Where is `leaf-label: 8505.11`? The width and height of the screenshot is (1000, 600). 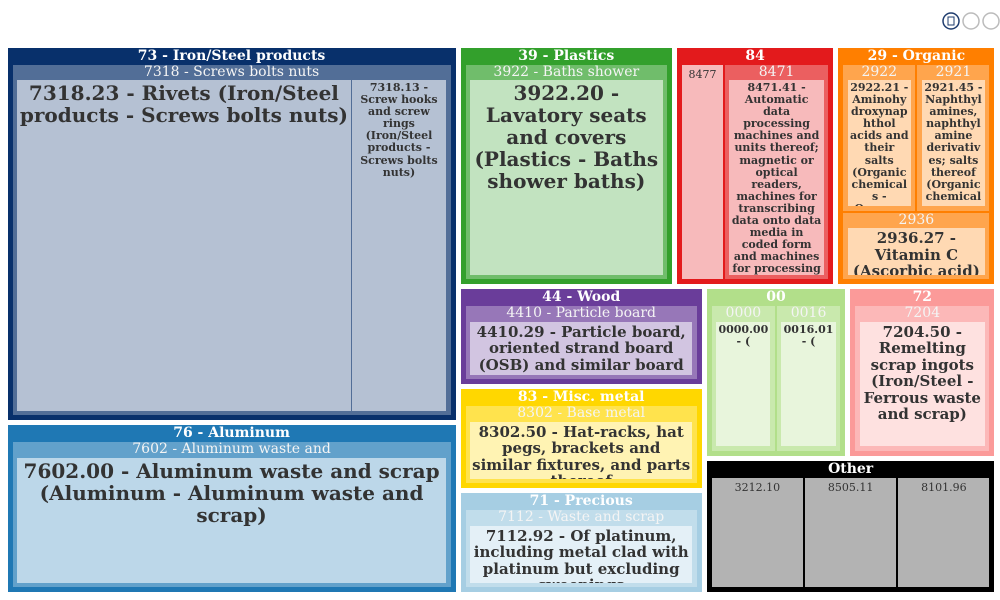 leaf-label: 8505.11 is located at coordinates (850, 487).